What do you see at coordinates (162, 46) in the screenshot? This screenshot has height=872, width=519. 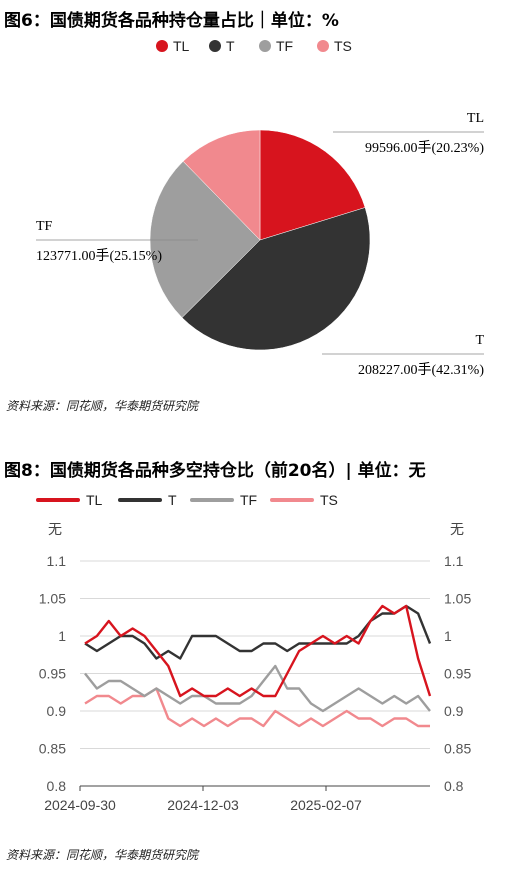 I see `legend-marker-tl` at bounding box center [162, 46].